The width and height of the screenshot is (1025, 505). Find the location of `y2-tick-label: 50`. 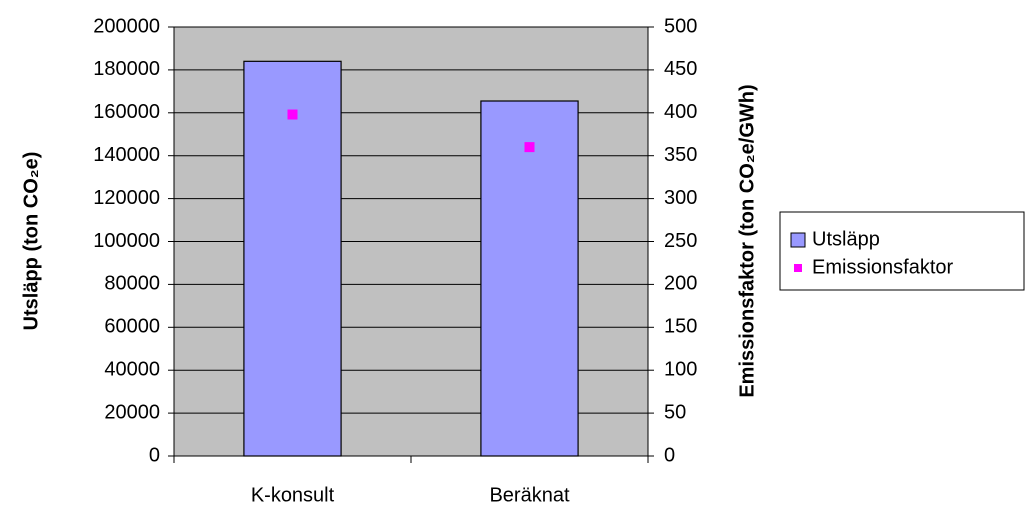

y2-tick-label: 50 is located at coordinates (675, 412).